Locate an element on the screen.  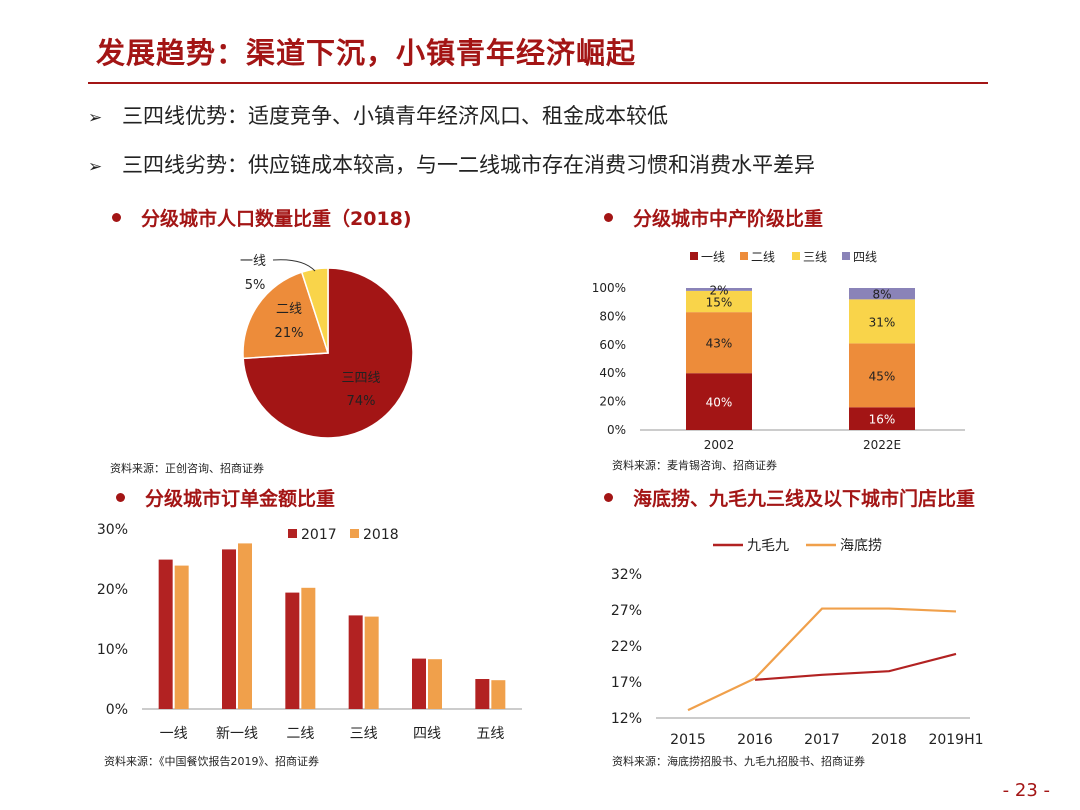
lines-heading: 海底捞、九毛九三线及以下城市门店比重 is located at coordinates (789, 497).